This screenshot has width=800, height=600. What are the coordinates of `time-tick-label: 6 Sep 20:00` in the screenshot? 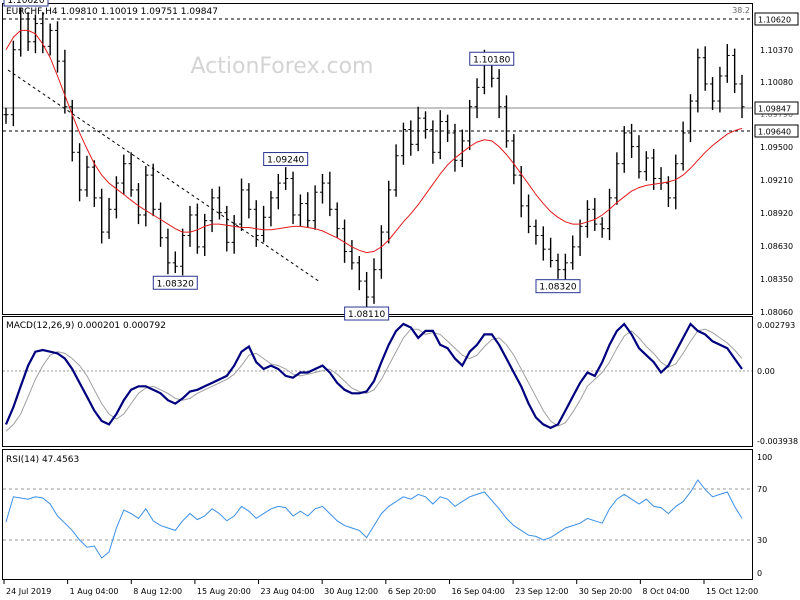 It's located at (412, 591).